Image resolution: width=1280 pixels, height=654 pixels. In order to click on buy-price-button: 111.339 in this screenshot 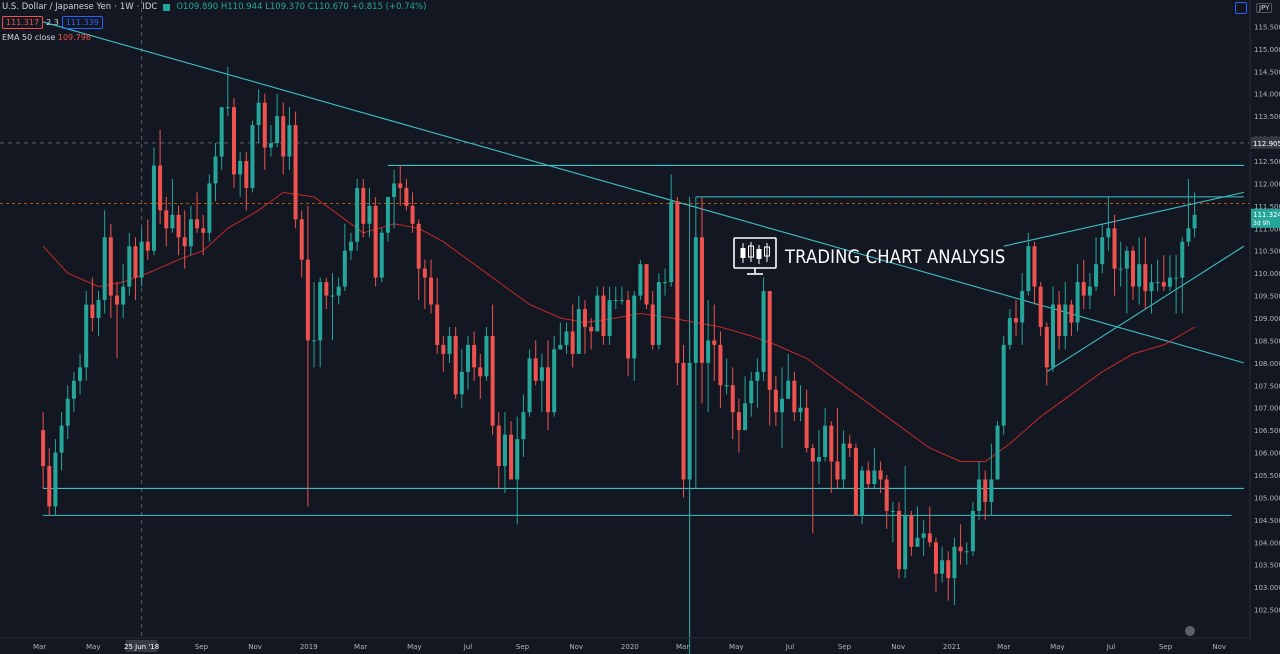, I will do `click(82, 22)`.